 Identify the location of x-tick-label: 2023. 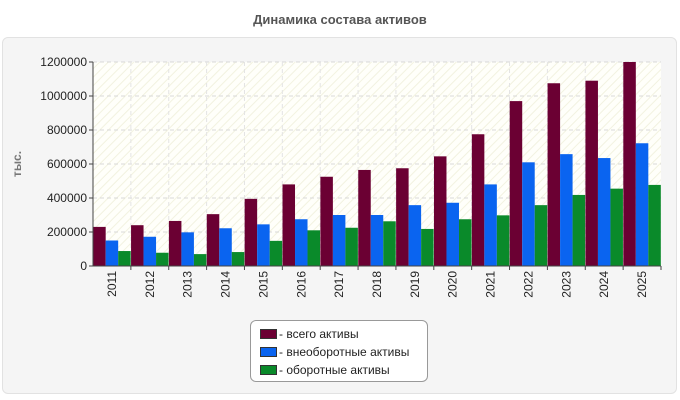
(566, 284).